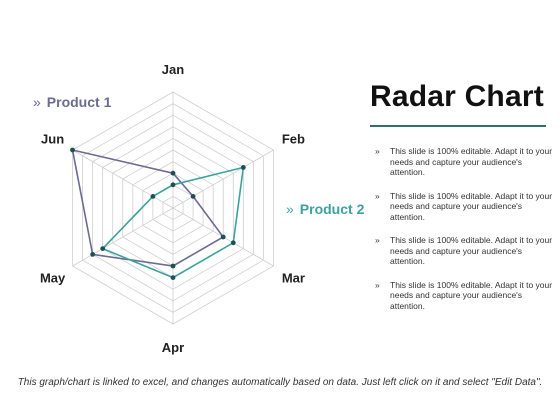 The height and width of the screenshot is (420, 560). I want to click on legend-product-2-label: Product 2, so click(332, 209).